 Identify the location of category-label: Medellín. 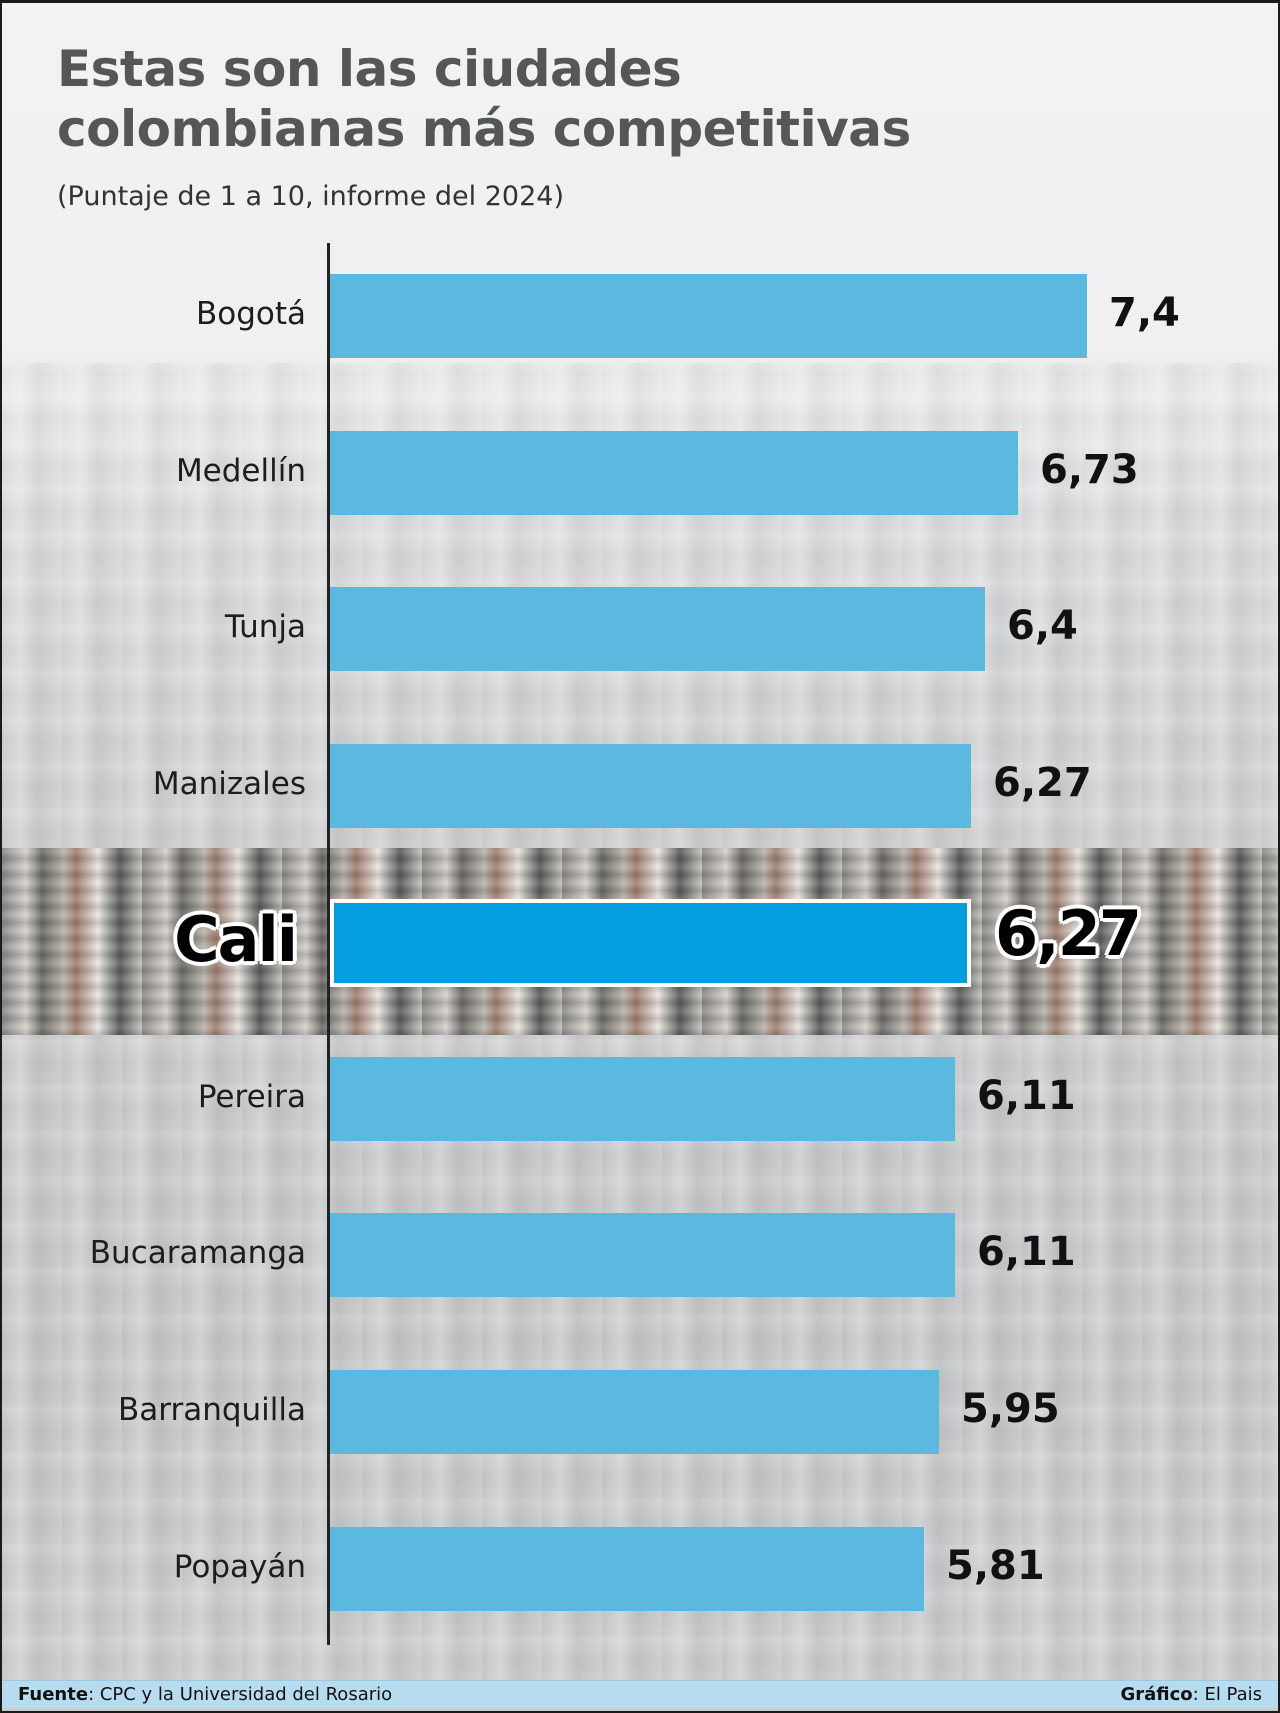
(240, 471).